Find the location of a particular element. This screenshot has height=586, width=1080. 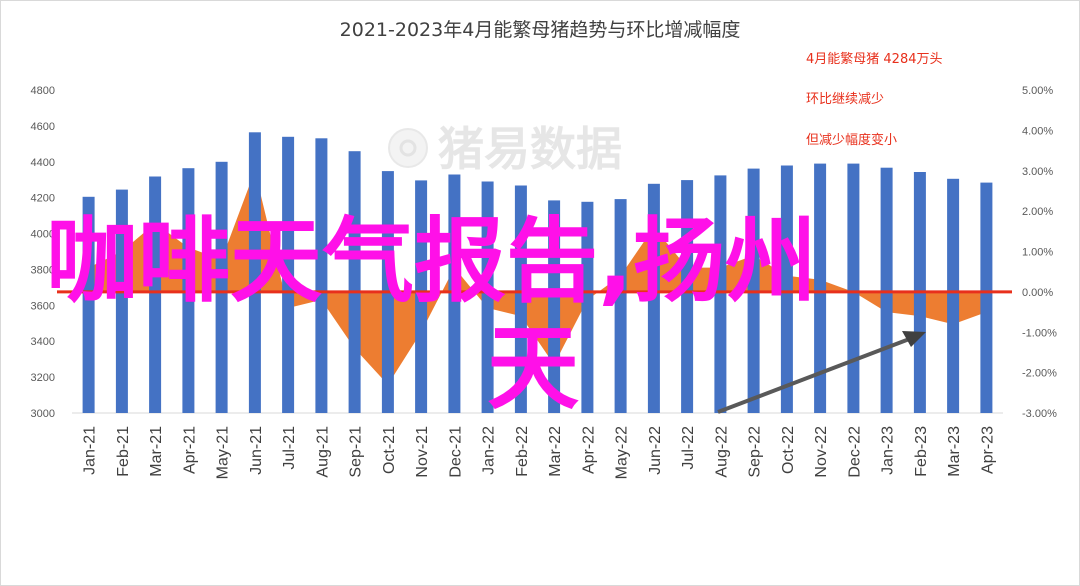

x-tick-label: Jul-21 is located at coordinates (289, 448).